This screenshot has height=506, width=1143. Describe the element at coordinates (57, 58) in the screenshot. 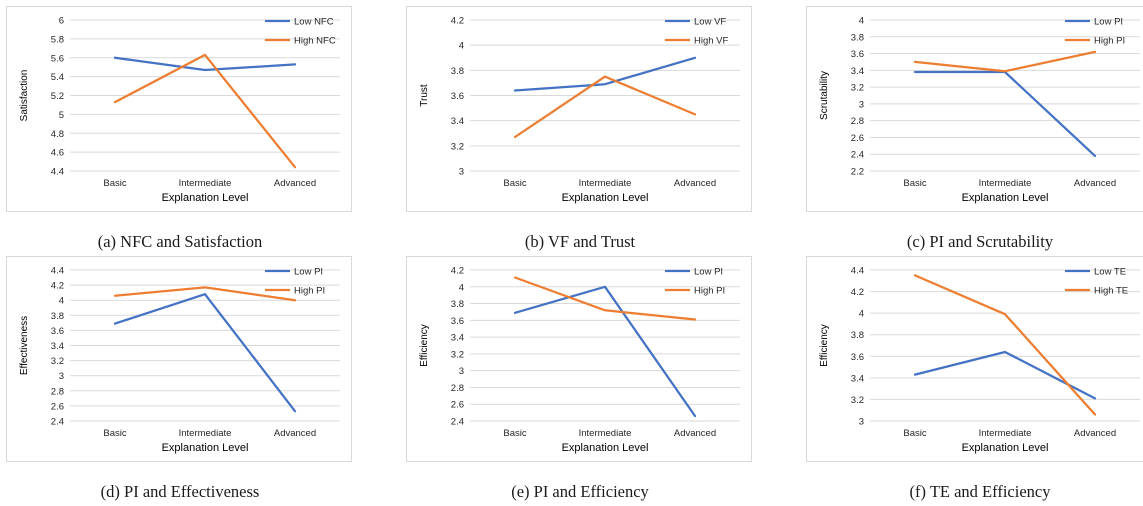

I see `y-tick-label: 5.6` at that location.